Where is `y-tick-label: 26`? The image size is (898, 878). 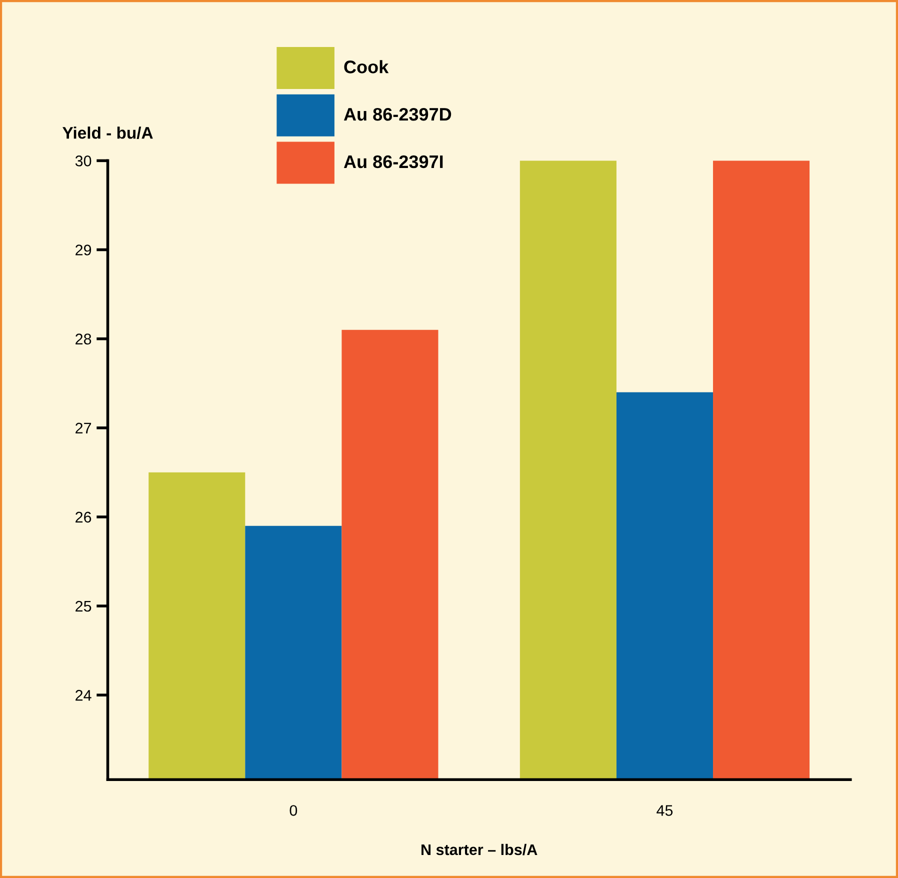 y-tick-label: 26 is located at coordinates (84, 517).